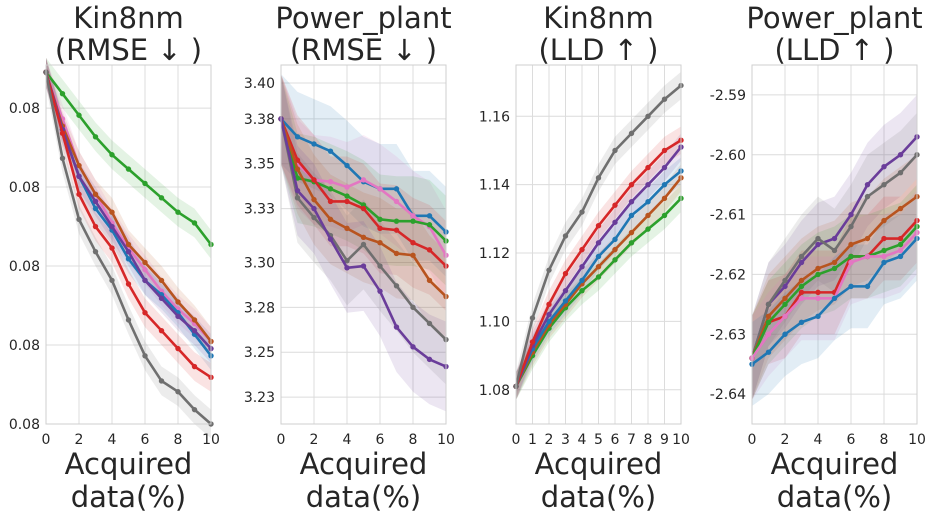 The width and height of the screenshot is (934, 518). I want to click on y-tick-label: -2.59, so click(728, 96).